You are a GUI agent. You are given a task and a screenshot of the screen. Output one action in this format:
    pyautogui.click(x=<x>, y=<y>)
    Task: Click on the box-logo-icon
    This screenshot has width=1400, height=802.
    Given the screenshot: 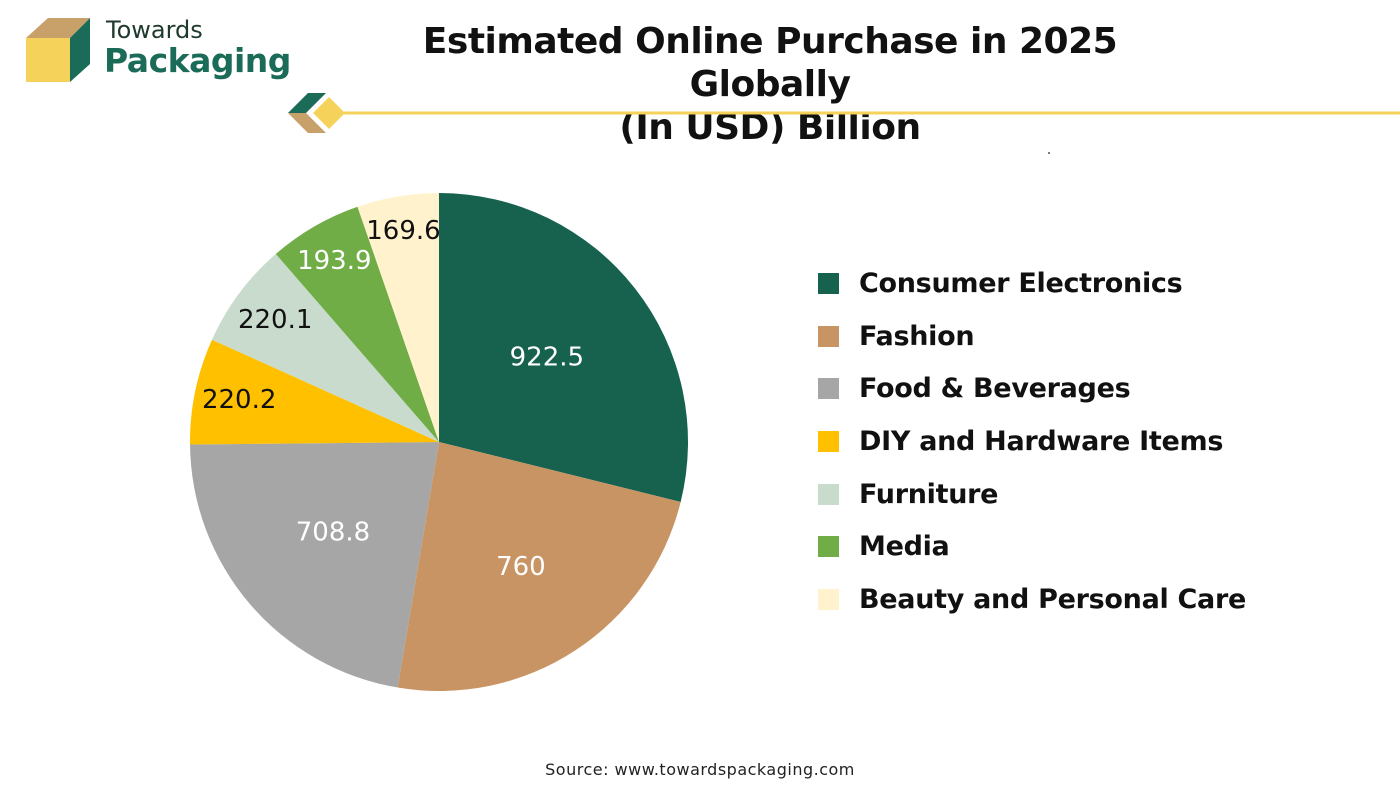 What is the action you would take?
    pyautogui.click(x=58, y=50)
    